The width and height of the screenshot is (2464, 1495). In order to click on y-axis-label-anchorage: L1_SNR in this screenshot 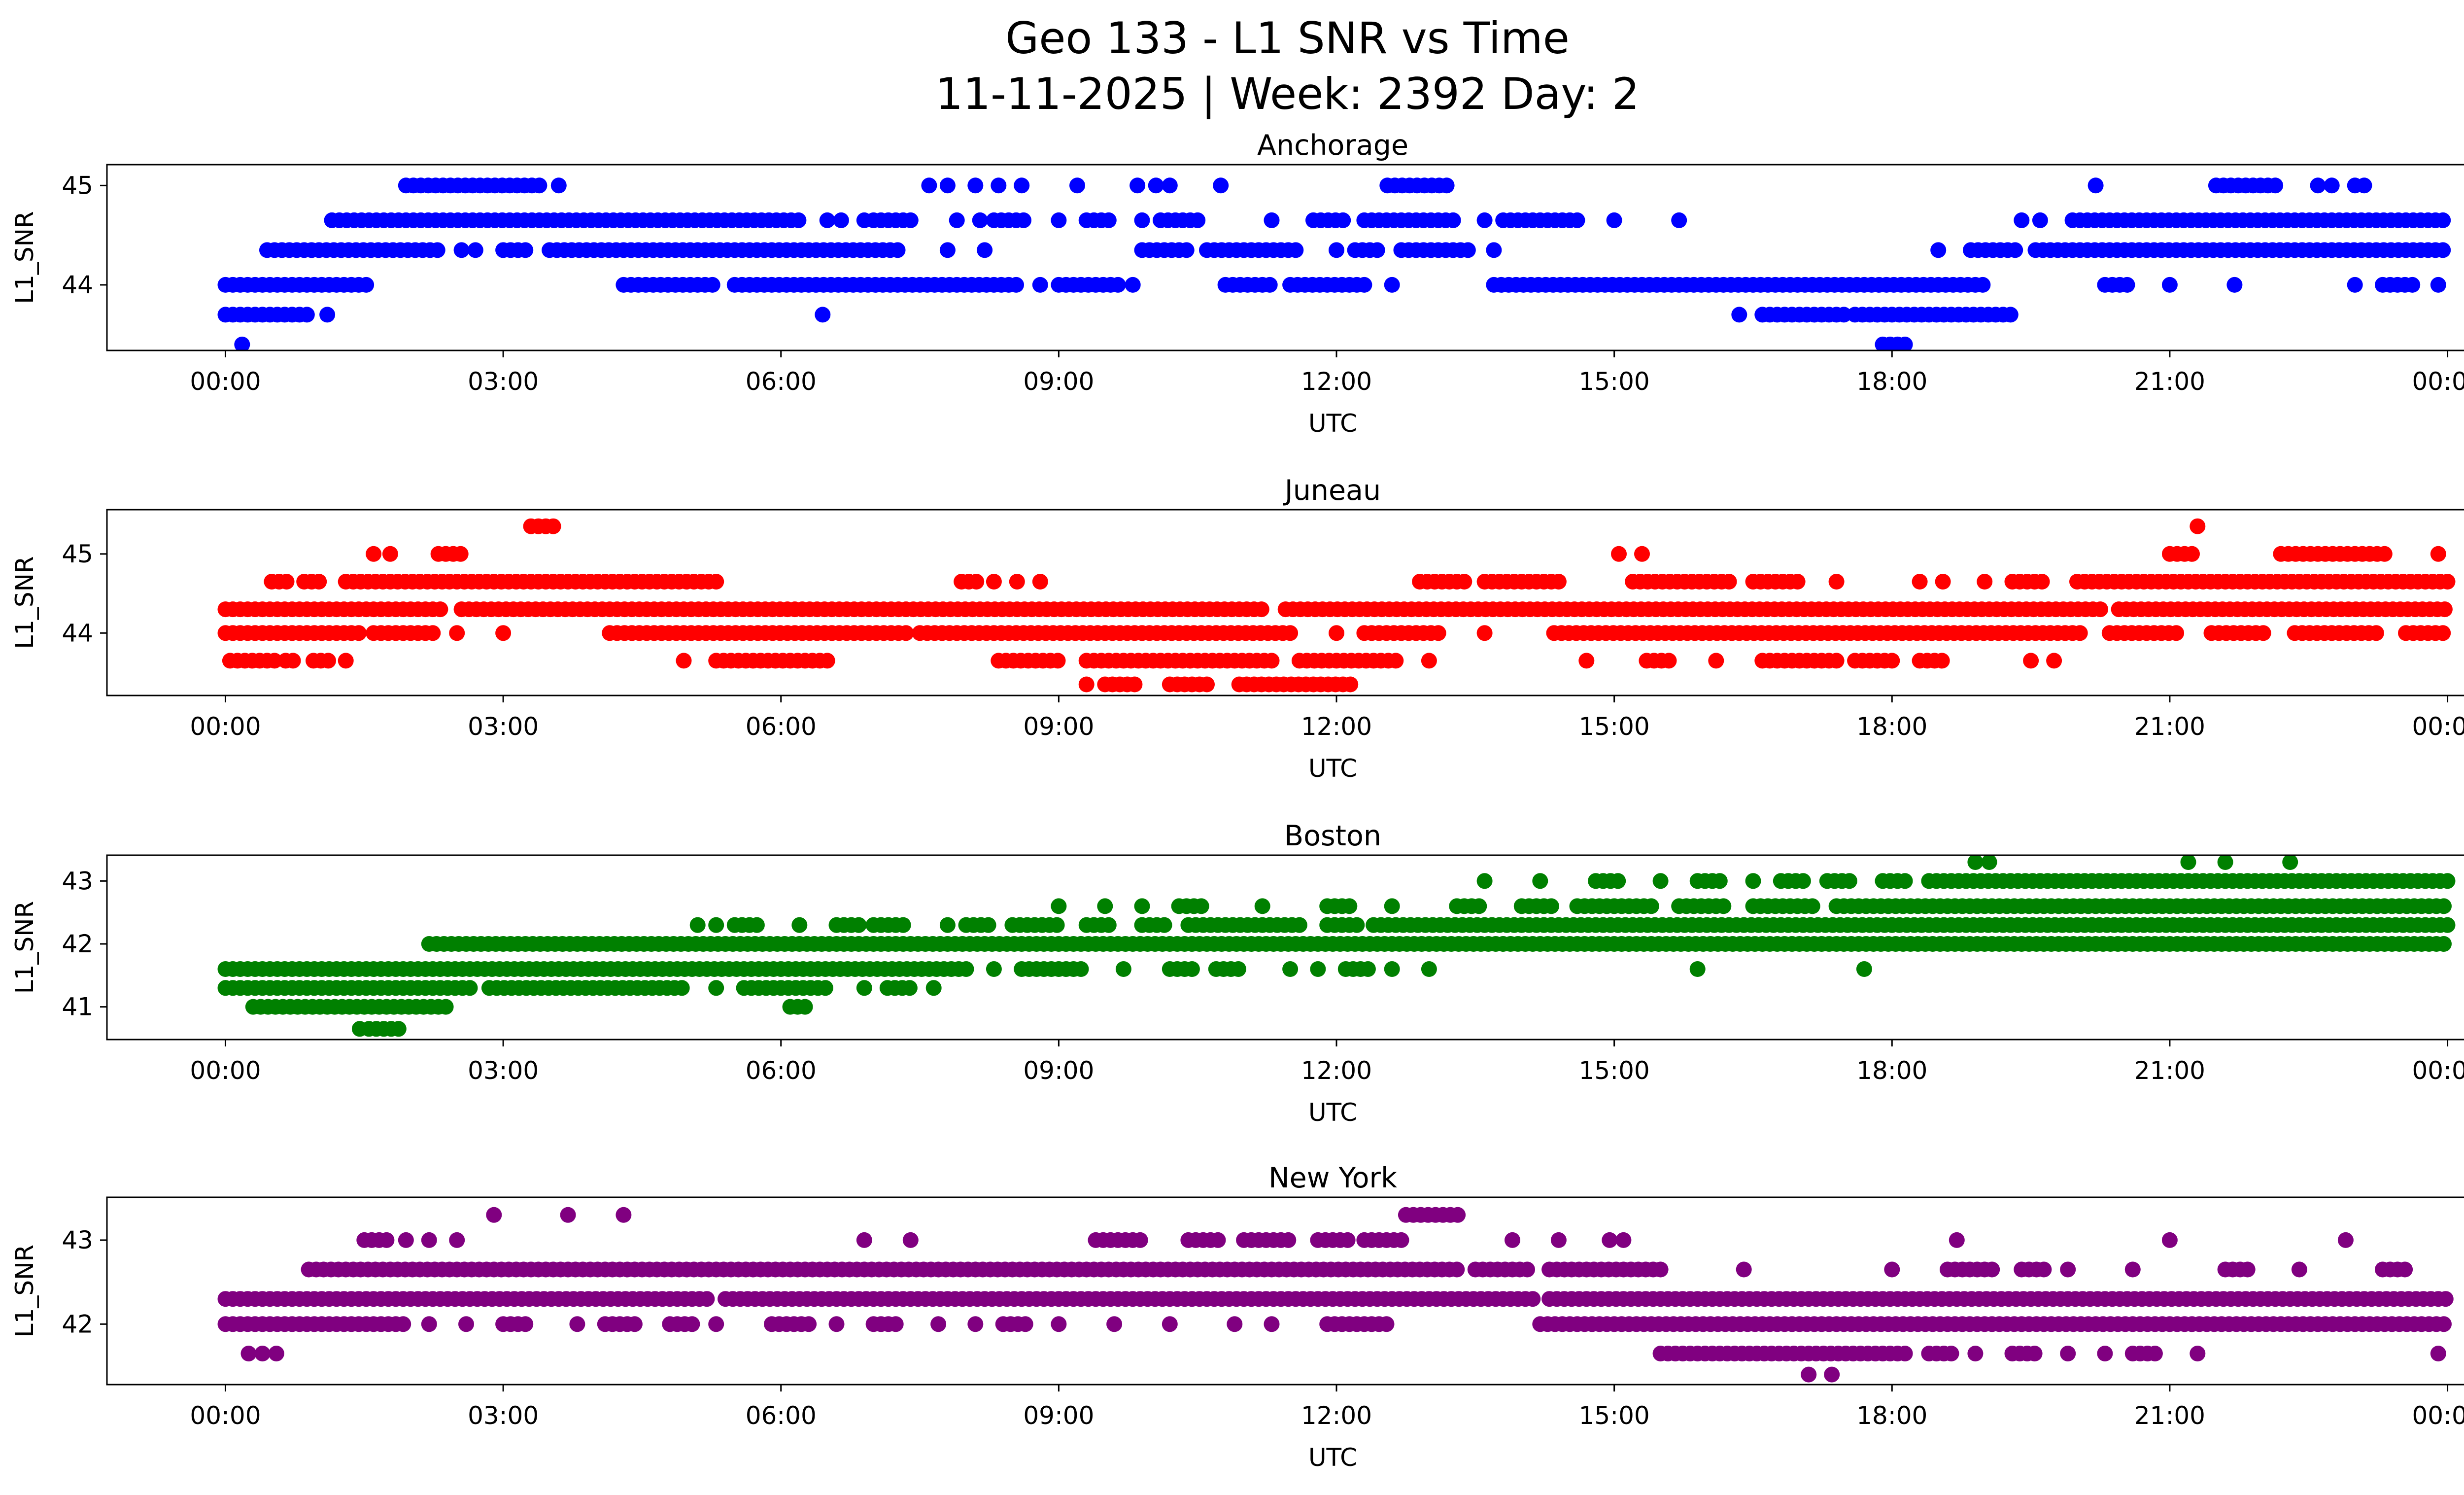, I will do `click(24, 257)`.